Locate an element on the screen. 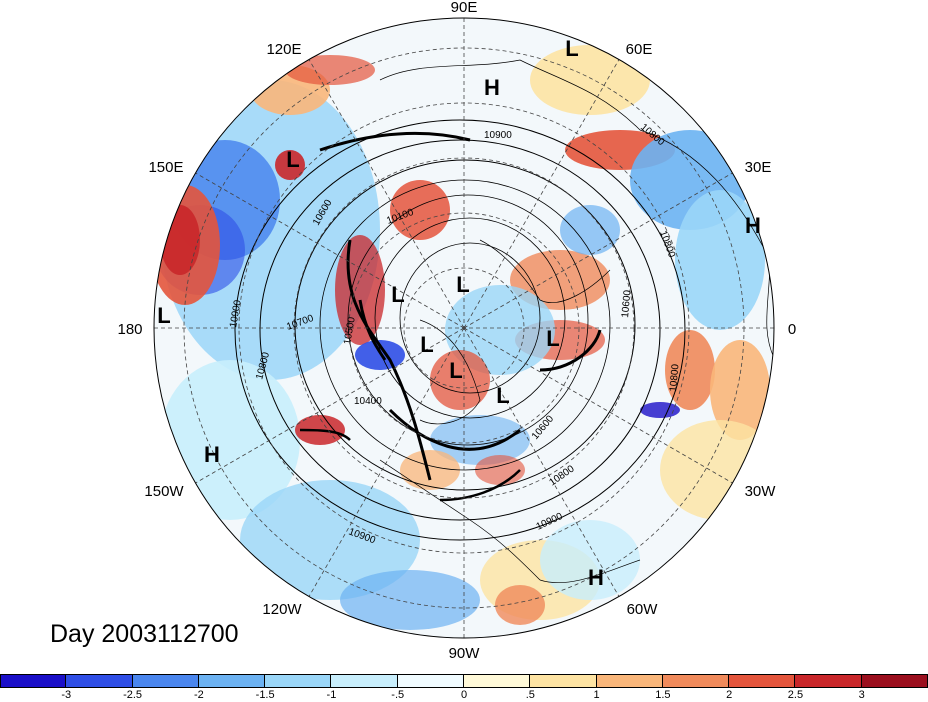  contour-label: 10500 is located at coordinates (350, 331).